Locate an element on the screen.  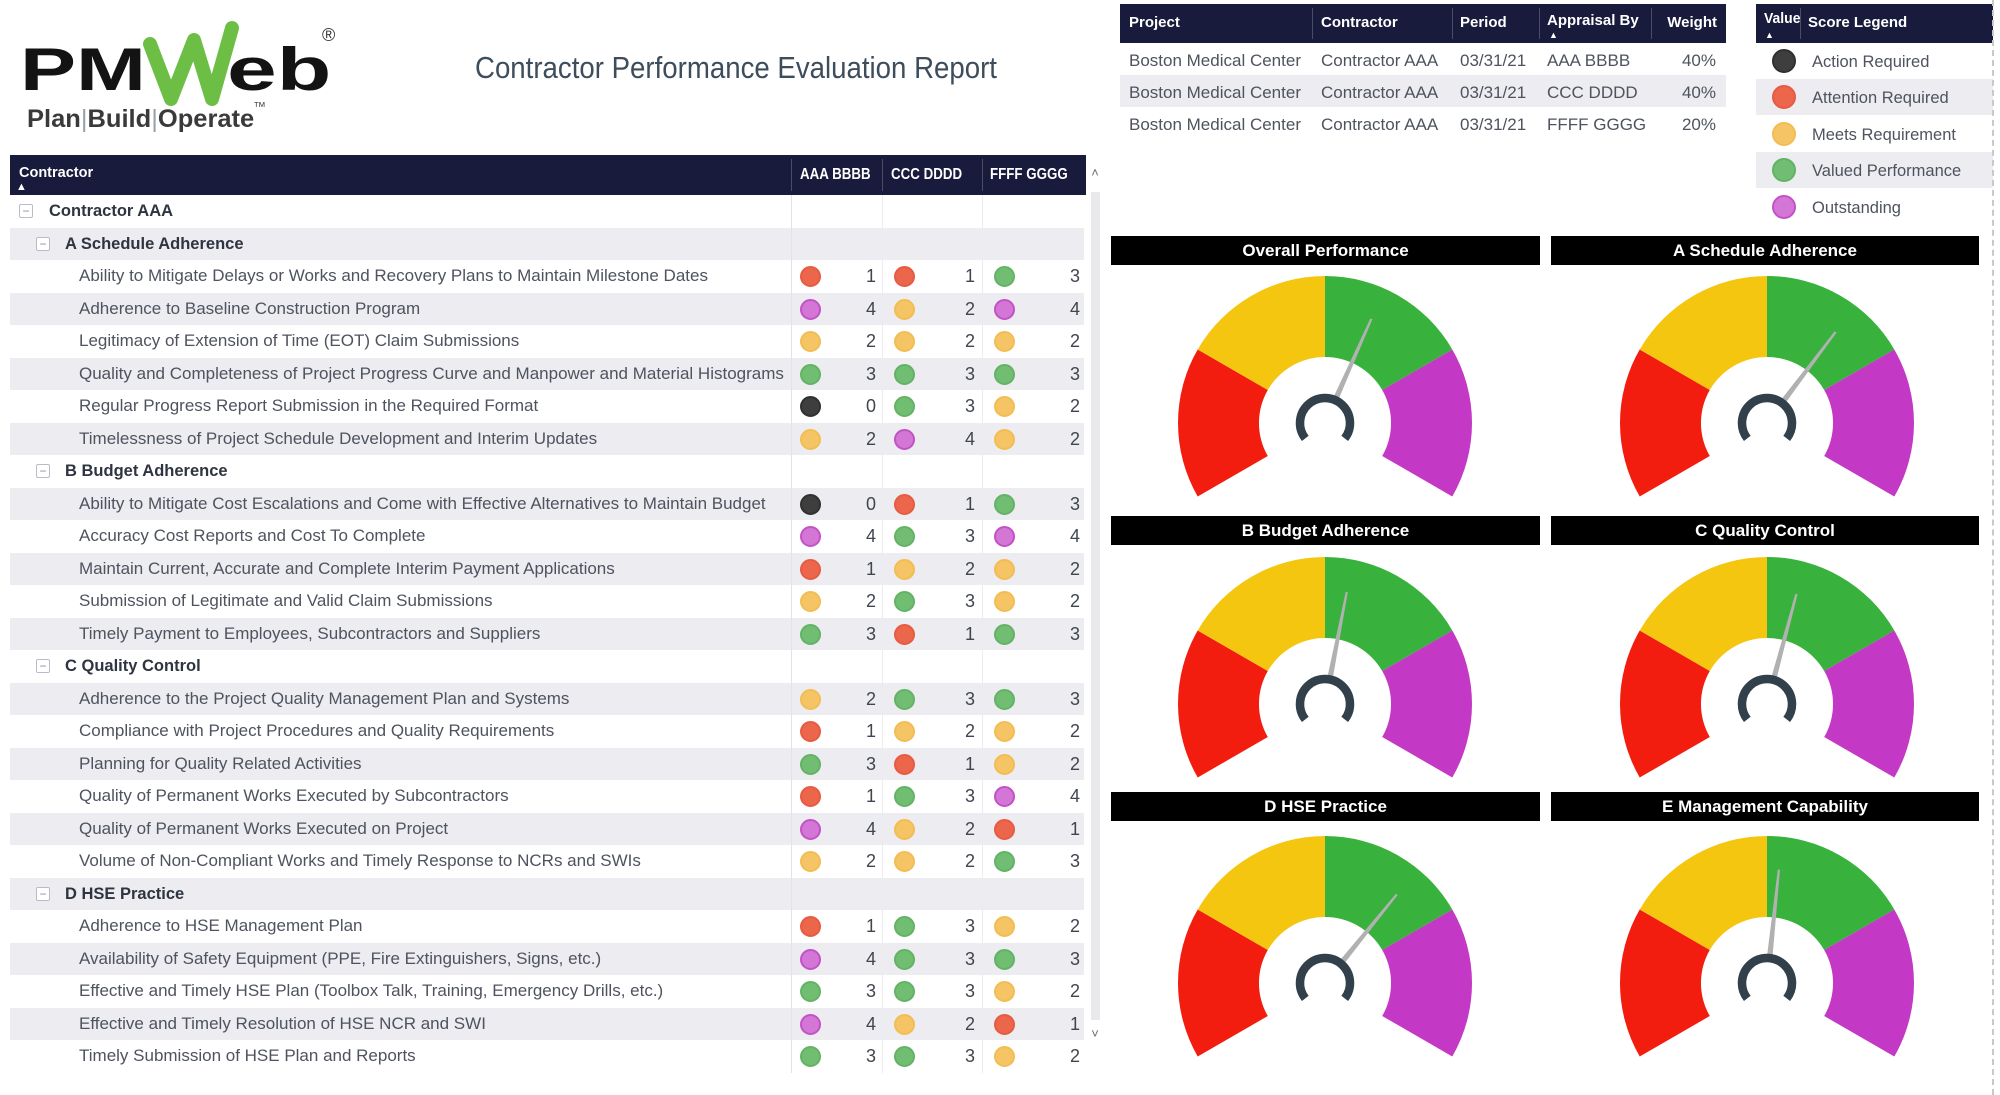
svg-text: PM is located at coordinates (83, 70).